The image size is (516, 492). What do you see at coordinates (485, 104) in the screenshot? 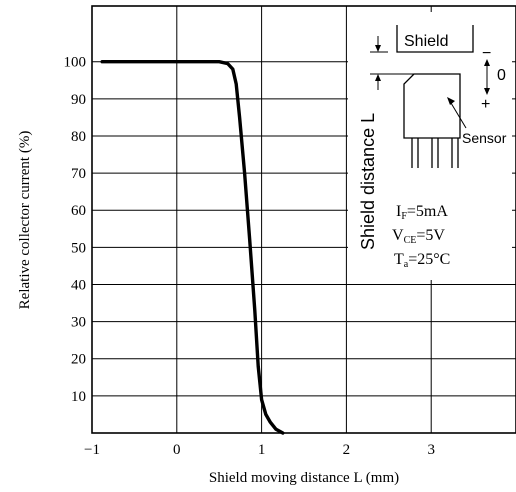
I see `plus-sign: +` at bounding box center [485, 104].